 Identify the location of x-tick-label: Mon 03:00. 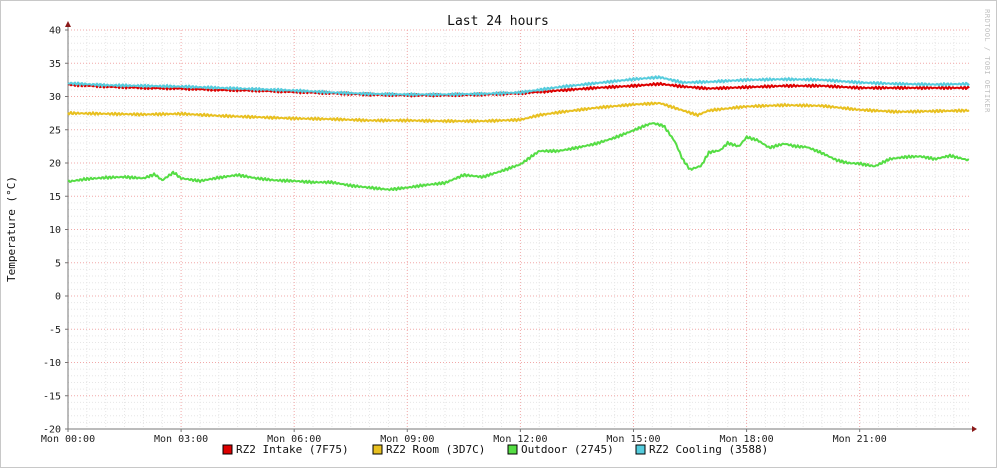
(181, 439).